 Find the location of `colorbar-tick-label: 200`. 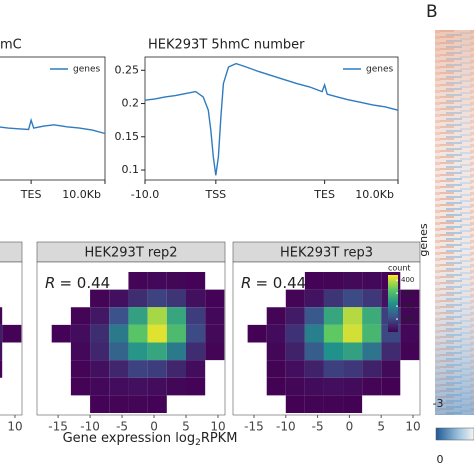

colorbar-tick-label: 200 is located at coordinates (407, 306).